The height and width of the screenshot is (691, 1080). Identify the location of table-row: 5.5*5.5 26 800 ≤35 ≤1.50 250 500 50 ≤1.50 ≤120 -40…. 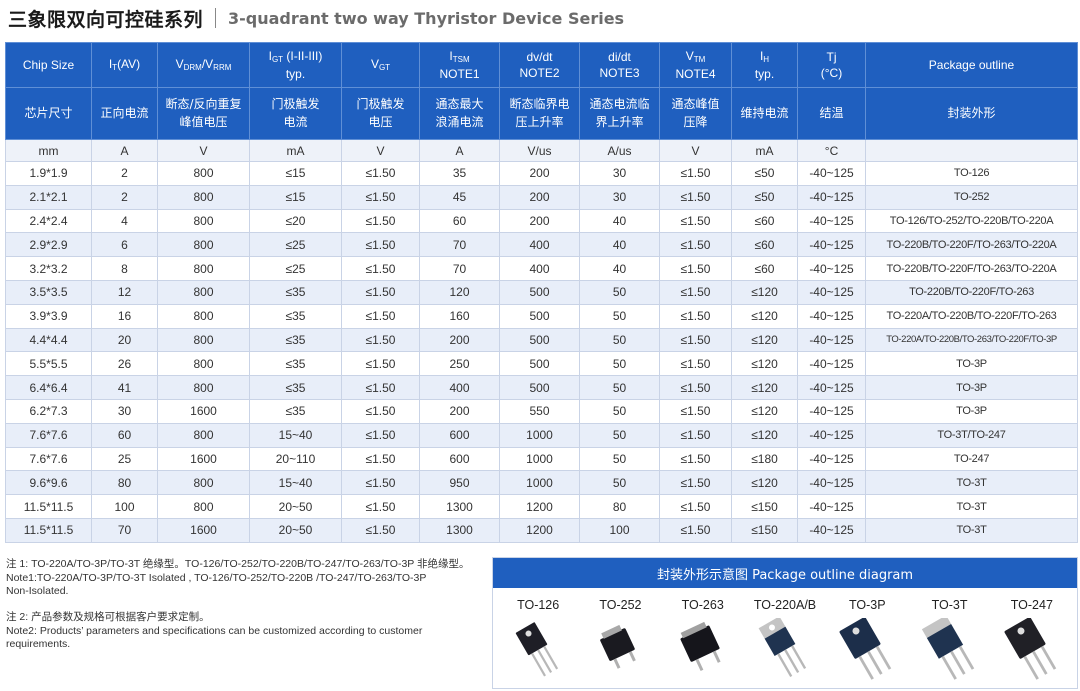
(541, 364).